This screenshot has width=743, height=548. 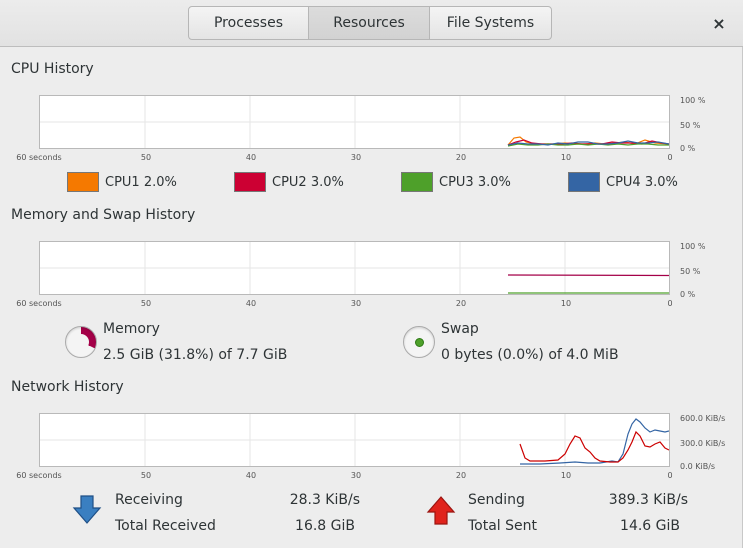 What do you see at coordinates (460, 329) in the screenshot?
I see `swap-label: Swap` at bounding box center [460, 329].